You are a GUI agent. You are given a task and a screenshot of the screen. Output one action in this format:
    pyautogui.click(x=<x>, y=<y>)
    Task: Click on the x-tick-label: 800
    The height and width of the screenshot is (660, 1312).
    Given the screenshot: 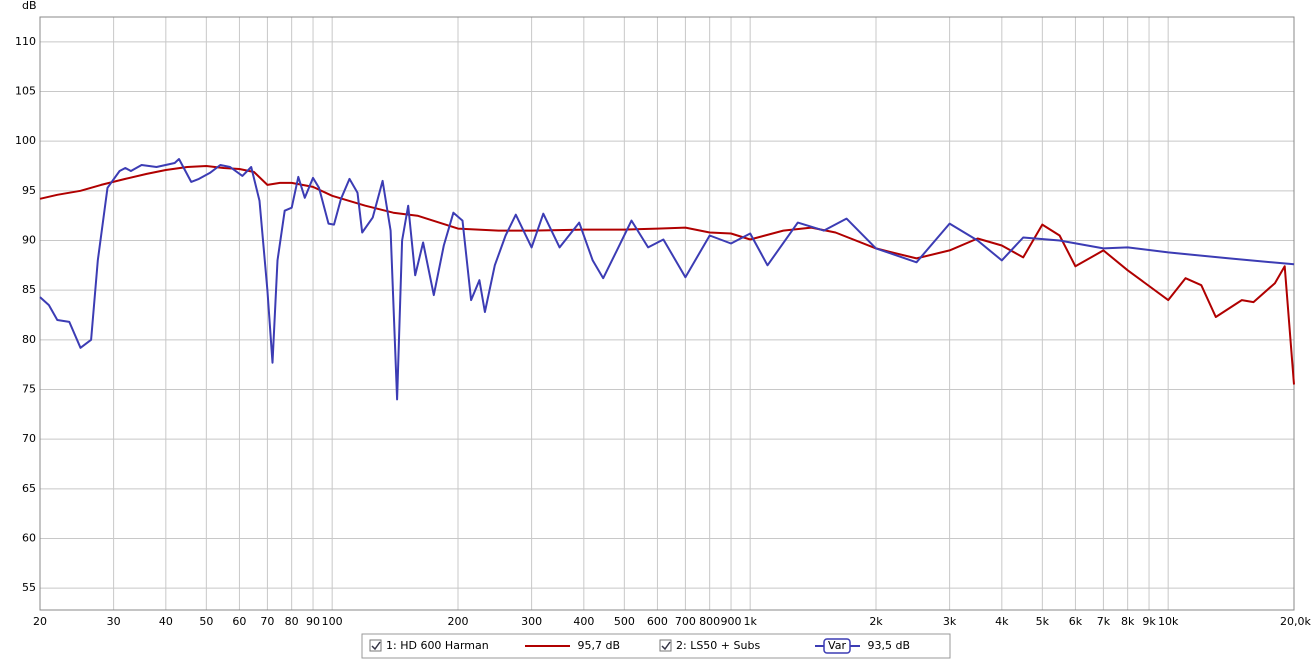 What is the action you would take?
    pyautogui.click(x=709, y=621)
    